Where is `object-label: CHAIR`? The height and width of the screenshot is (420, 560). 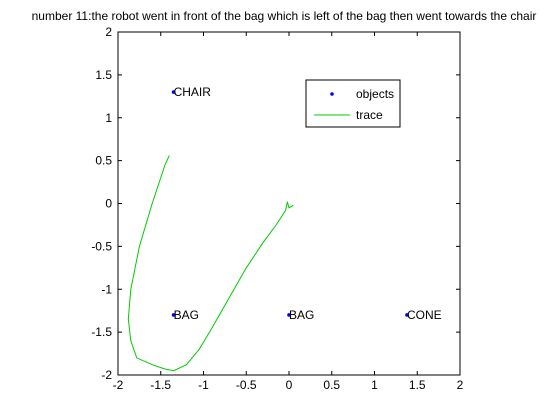
object-label: CHAIR is located at coordinates (193, 92).